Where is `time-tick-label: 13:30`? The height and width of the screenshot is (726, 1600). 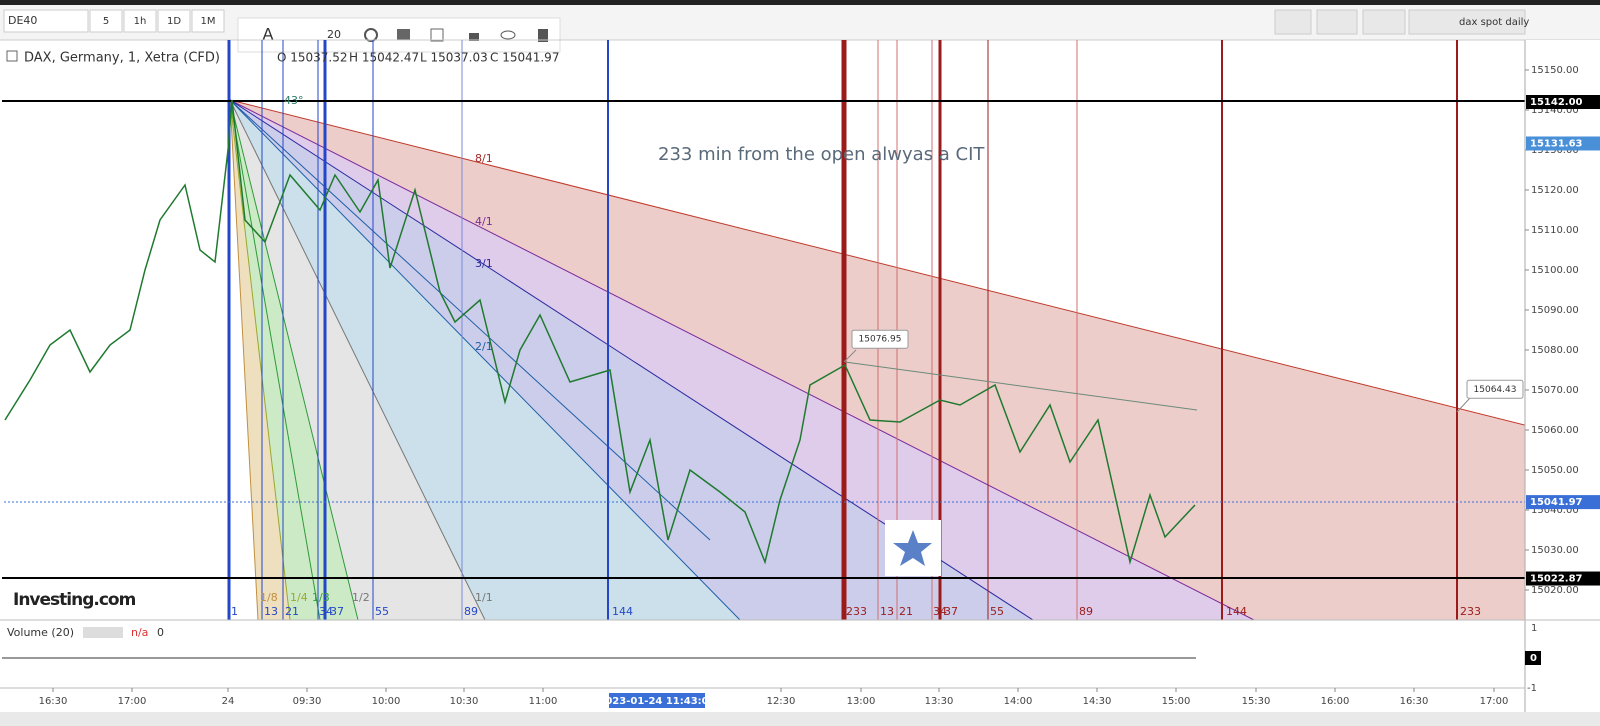
time-tick-label: 13:30 is located at coordinates (939, 701).